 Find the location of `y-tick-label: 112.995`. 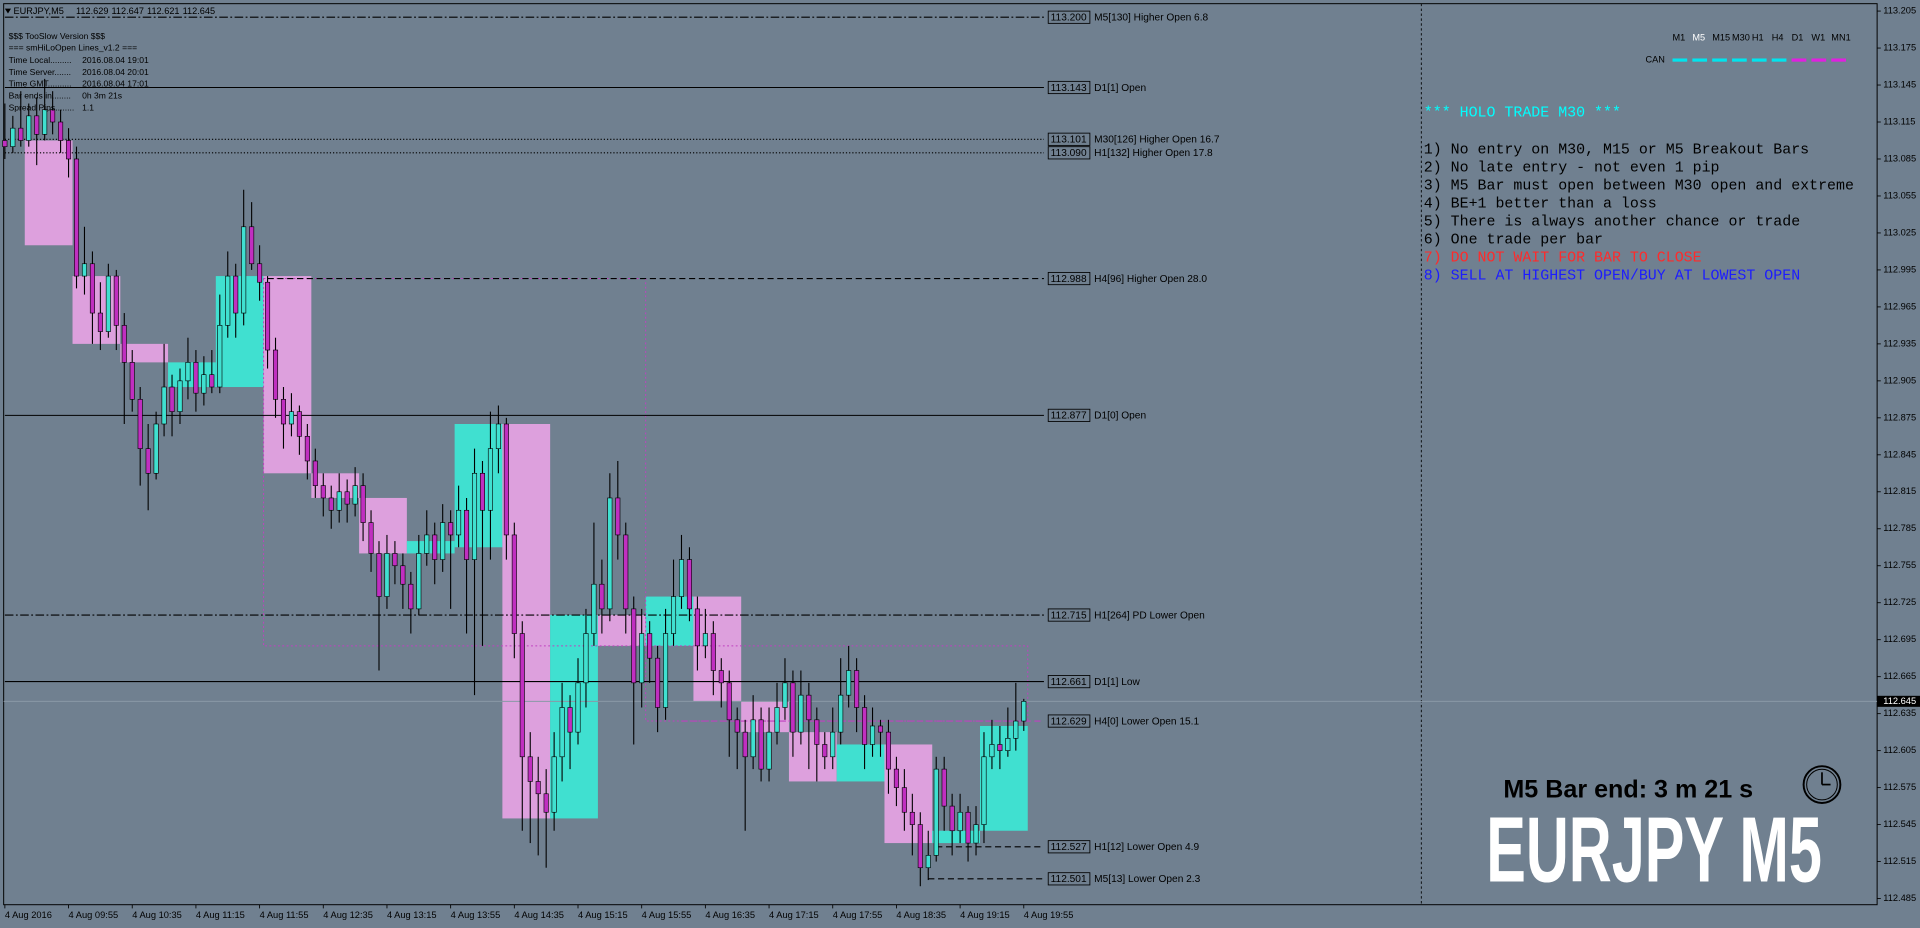

y-tick-label: 112.995 is located at coordinates (1899, 269).